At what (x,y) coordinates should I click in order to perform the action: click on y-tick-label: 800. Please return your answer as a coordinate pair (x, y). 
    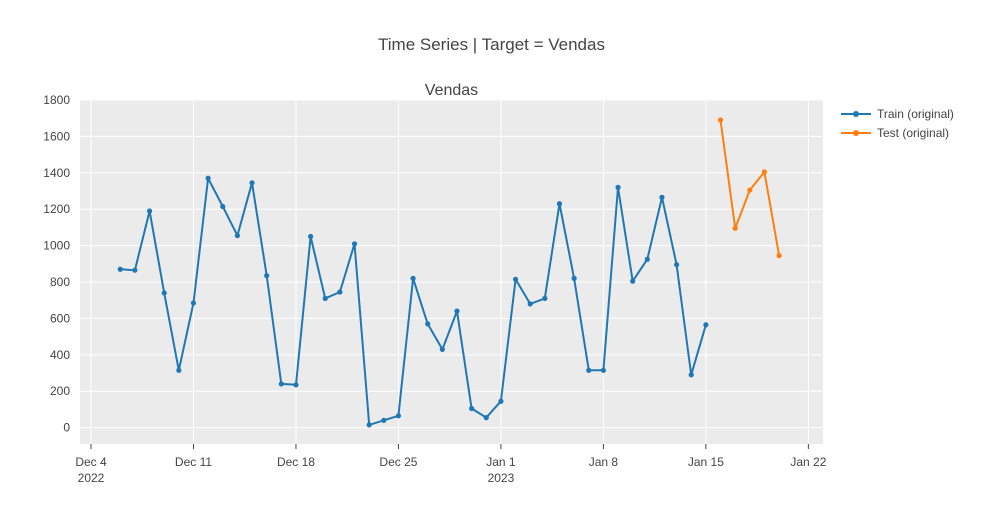
    Looking at the image, I should click on (60, 282).